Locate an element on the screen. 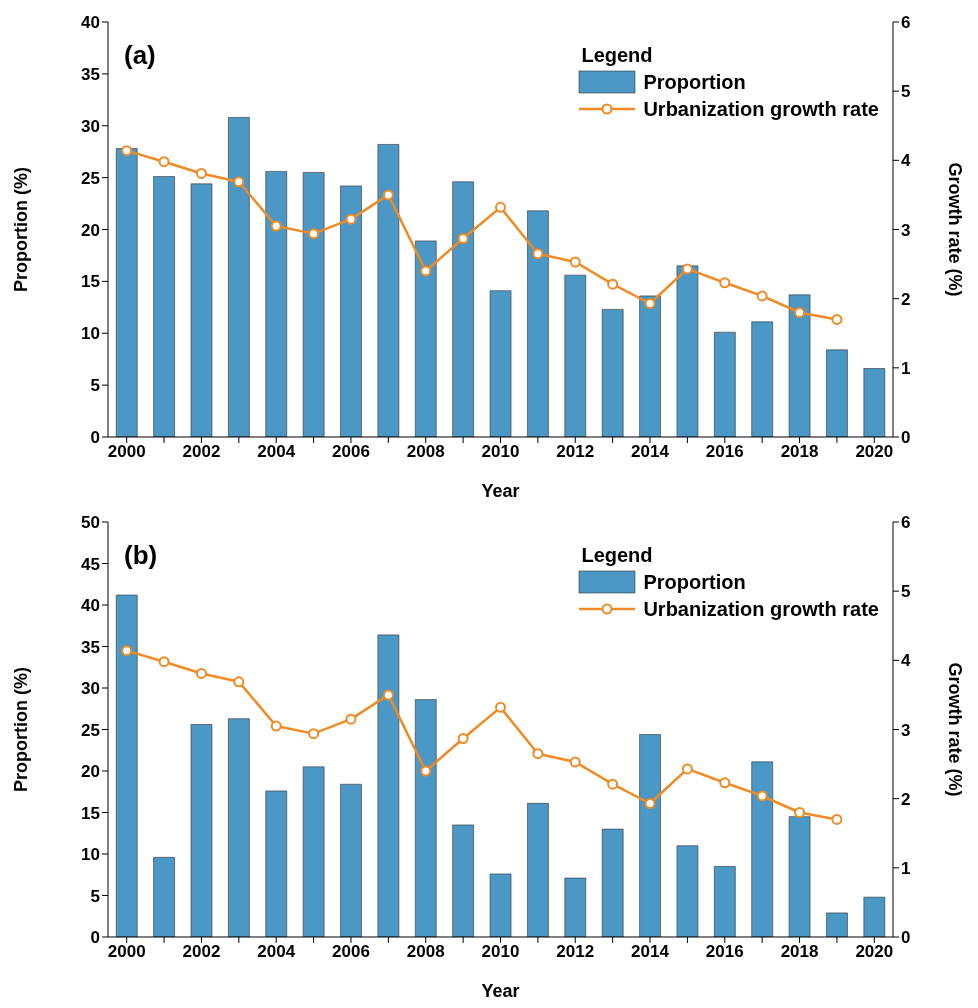 This screenshot has width=978, height=1008. y-tick-label: 20 is located at coordinates (90, 772).